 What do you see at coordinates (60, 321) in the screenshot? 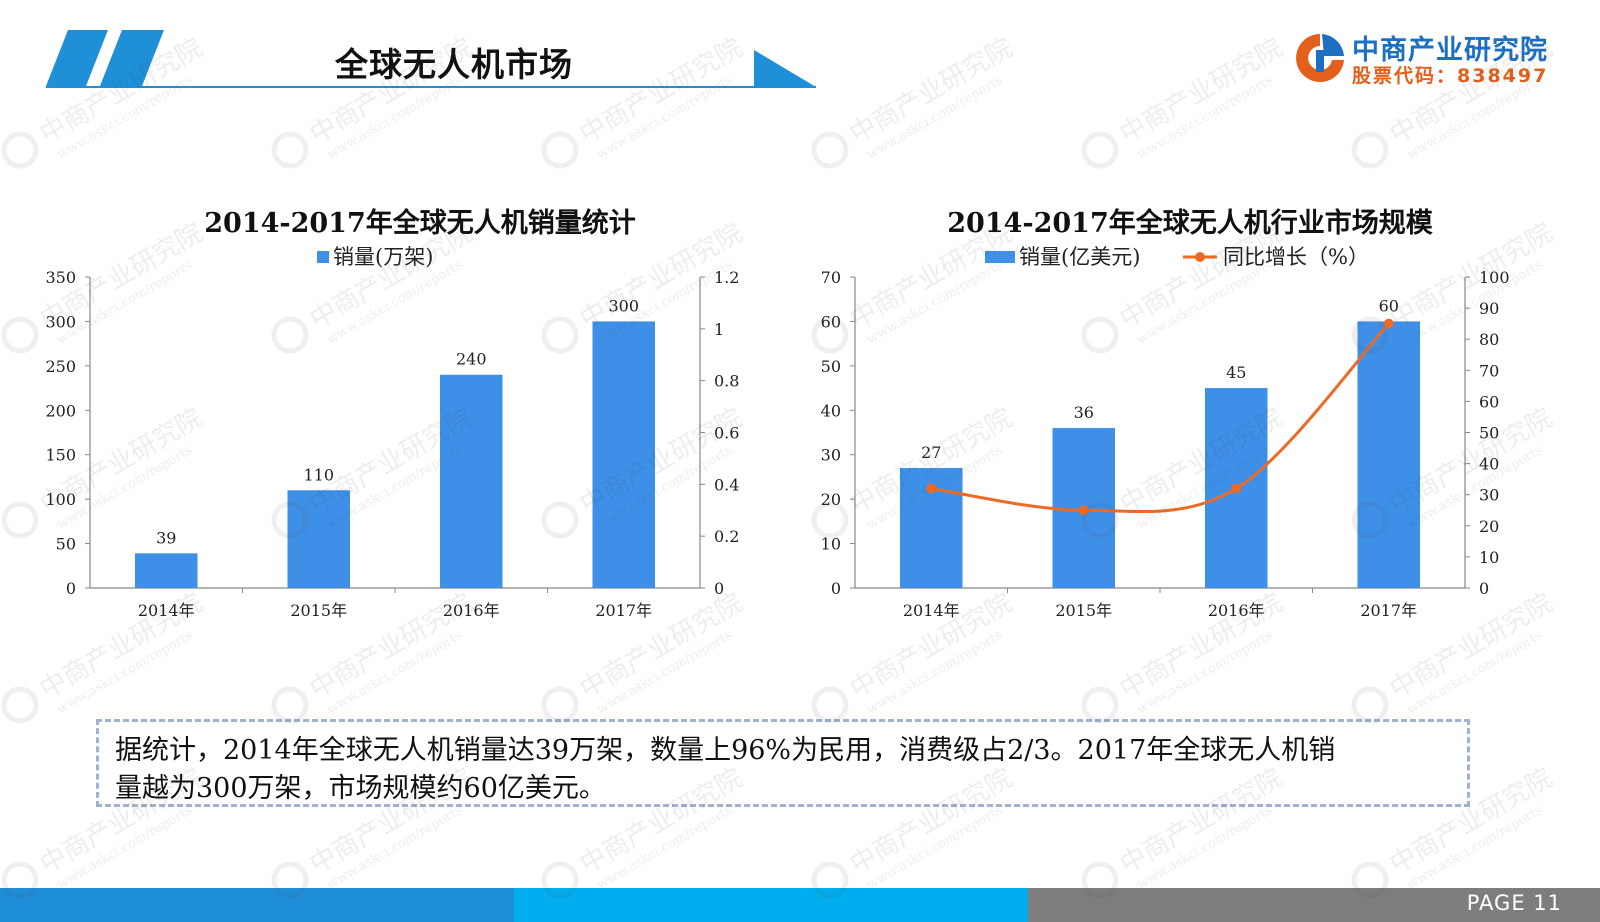
I see `left-chart-y-tick-label: 300` at bounding box center [60, 321].